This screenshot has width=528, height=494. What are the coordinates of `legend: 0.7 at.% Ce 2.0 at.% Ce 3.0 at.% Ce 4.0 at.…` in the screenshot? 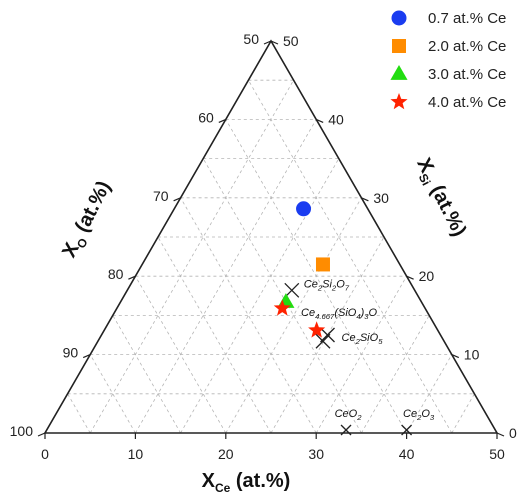 It's located at (448, 60).